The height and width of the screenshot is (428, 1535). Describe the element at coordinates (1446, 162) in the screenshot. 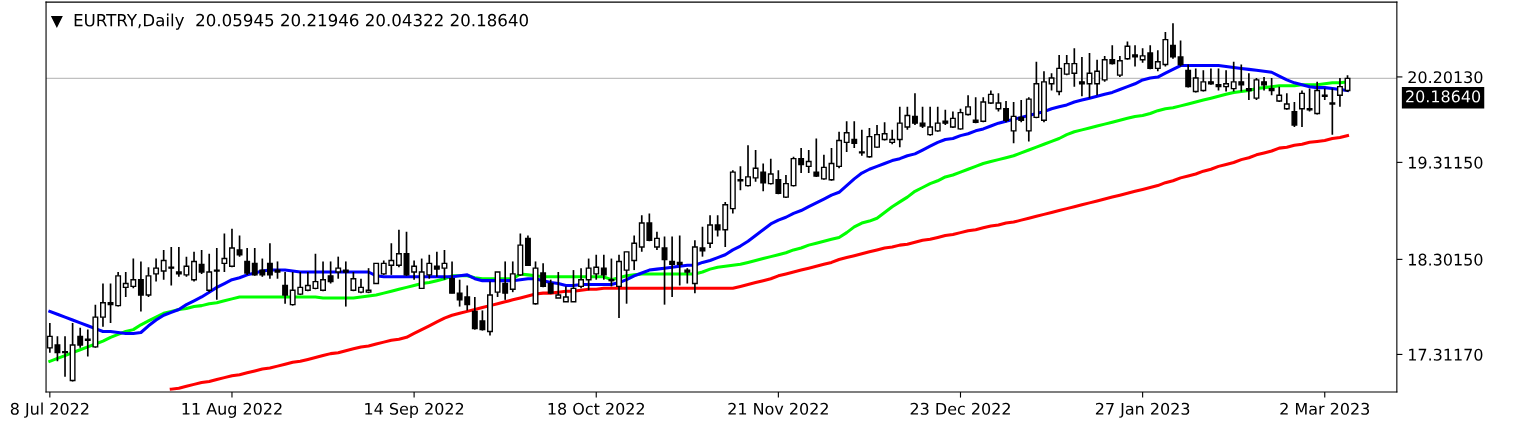

I see `y-tick-label: 19.31150` at that location.